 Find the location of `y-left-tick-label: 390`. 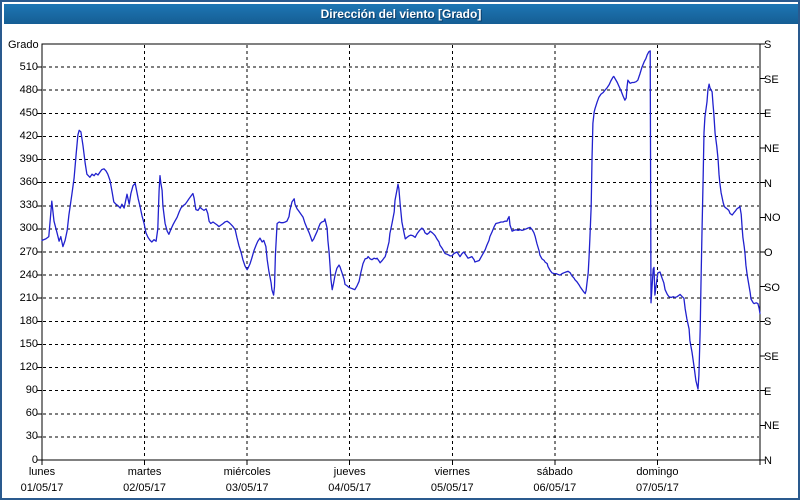

y-left-tick-label: 390 is located at coordinates (28, 159).